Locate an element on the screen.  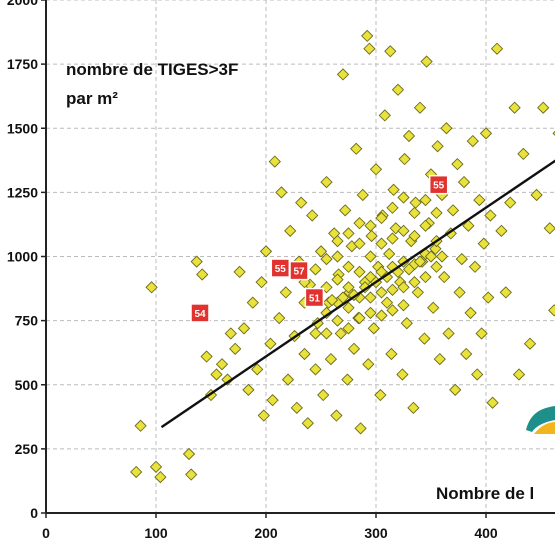
y-tick-labels: 0 250 500 750 1000 1250 1500 1750 2000 is located at coordinates (22, 260).